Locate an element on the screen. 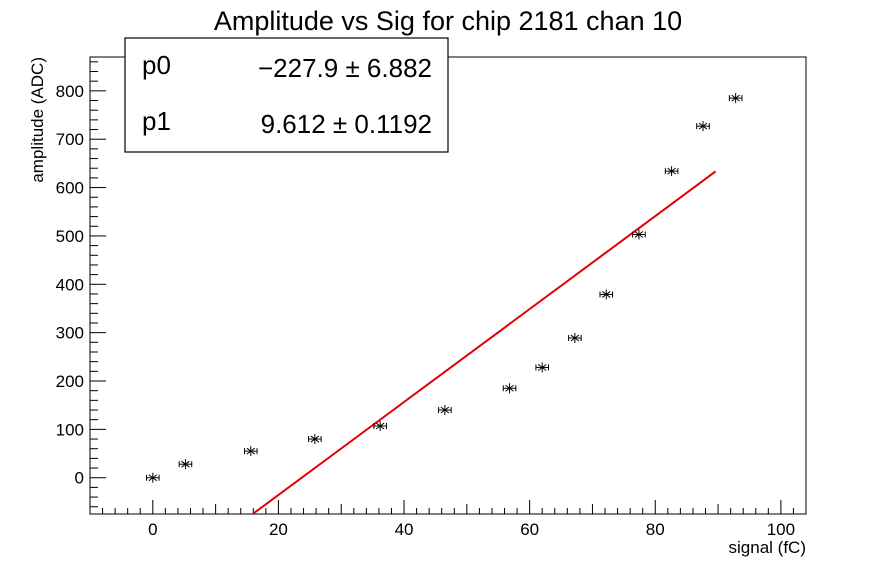 The width and height of the screenshot is (896, 572). x-tick-label: 20 is located at coordinates (278, 529).